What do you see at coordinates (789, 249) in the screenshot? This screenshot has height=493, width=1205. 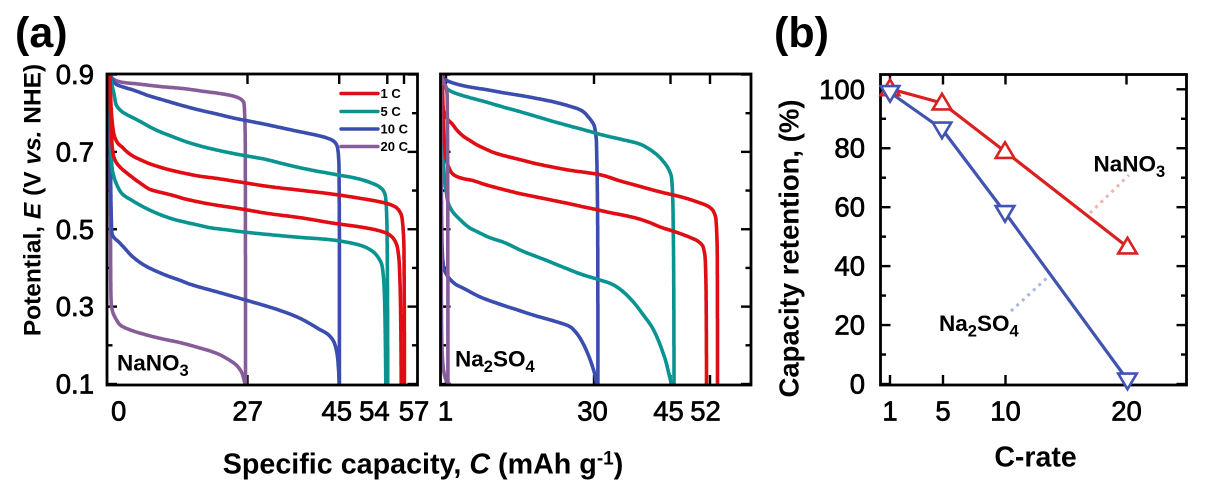 I see `svg-text: Capacity retention, (%)` at bounding box center [789, 249].